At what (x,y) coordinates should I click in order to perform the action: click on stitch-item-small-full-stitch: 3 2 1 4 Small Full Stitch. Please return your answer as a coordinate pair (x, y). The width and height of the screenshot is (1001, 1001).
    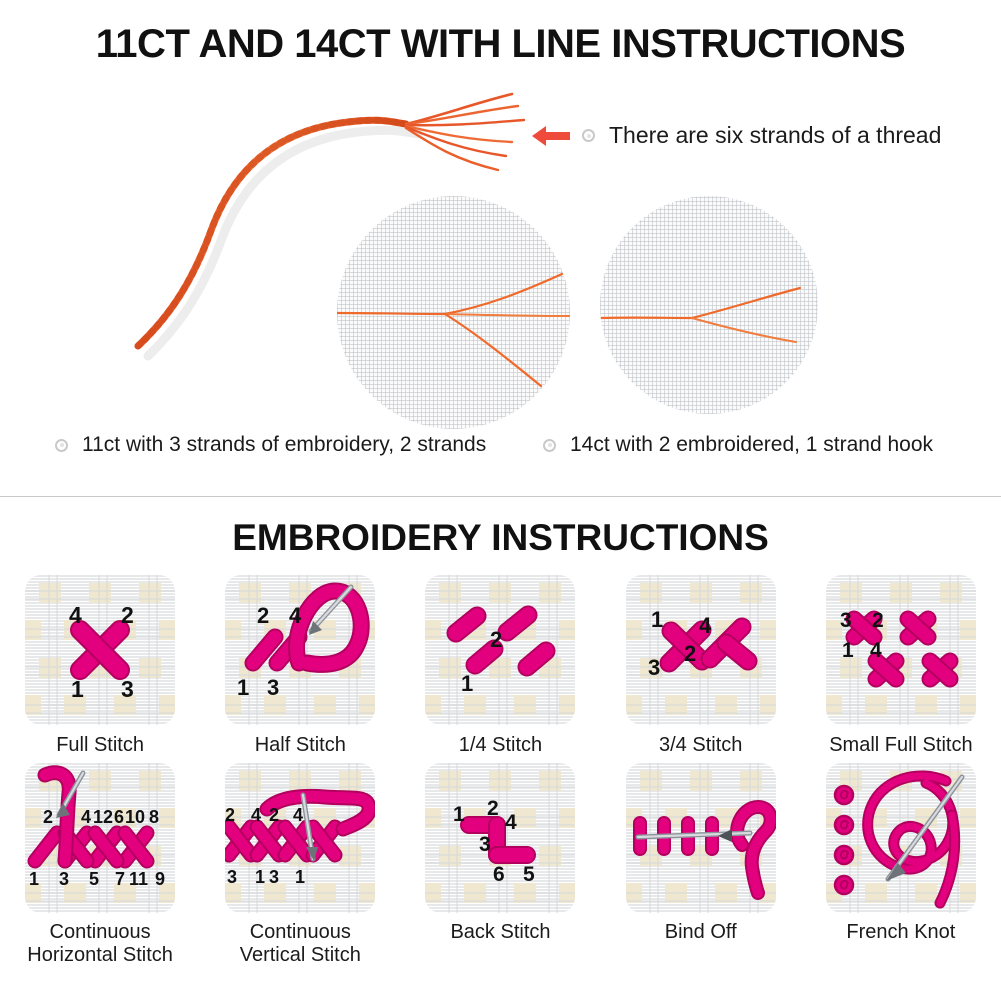
    Looking at the image, I should click on (901, 666).